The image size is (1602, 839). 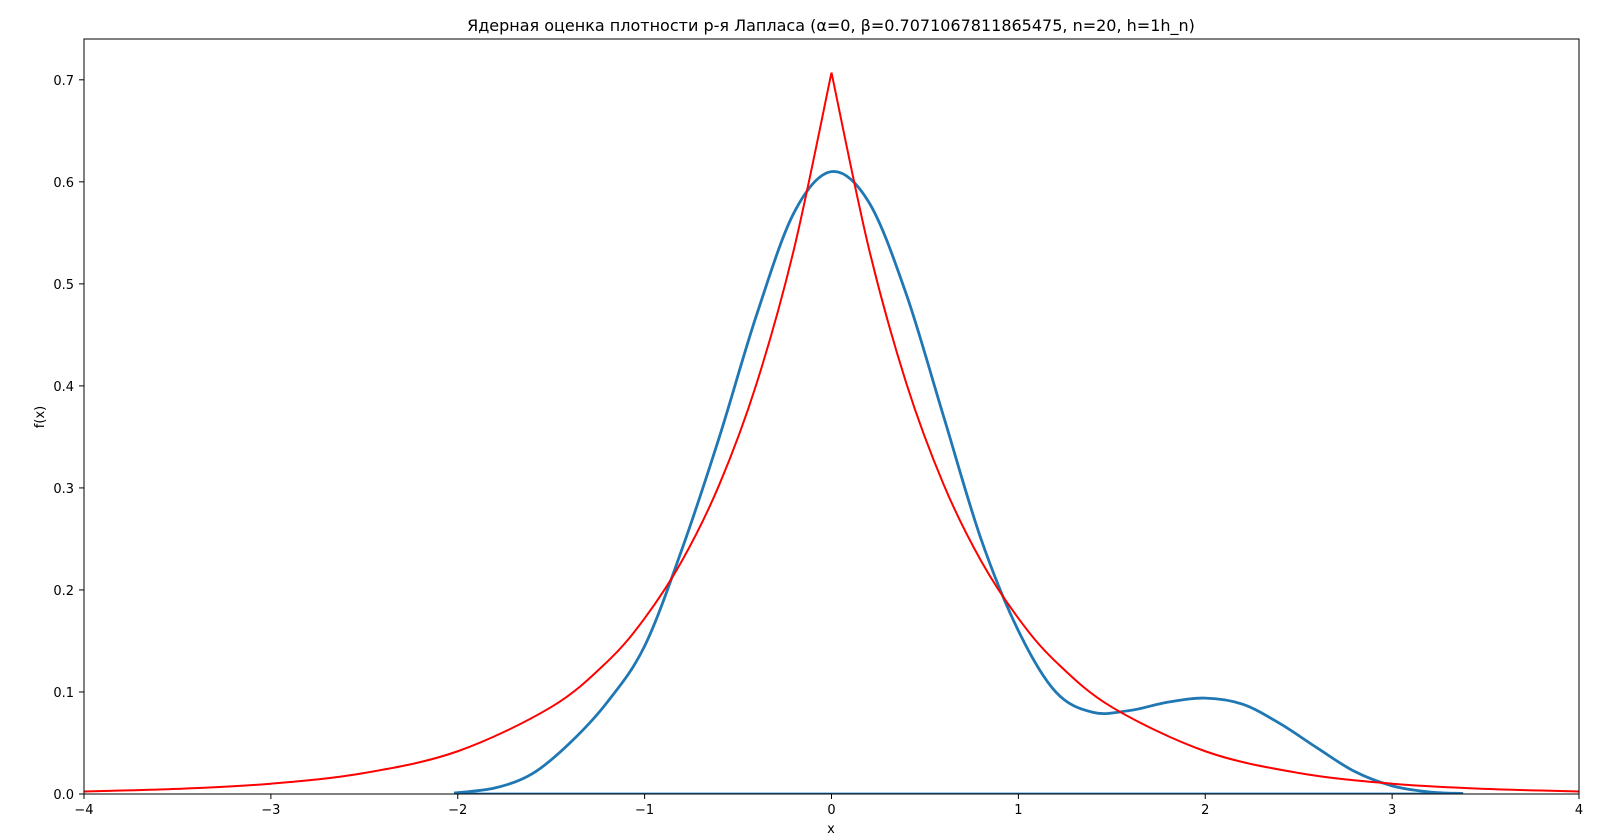 I want to click on x-tick-label: 0, so click(x=831, y=810).